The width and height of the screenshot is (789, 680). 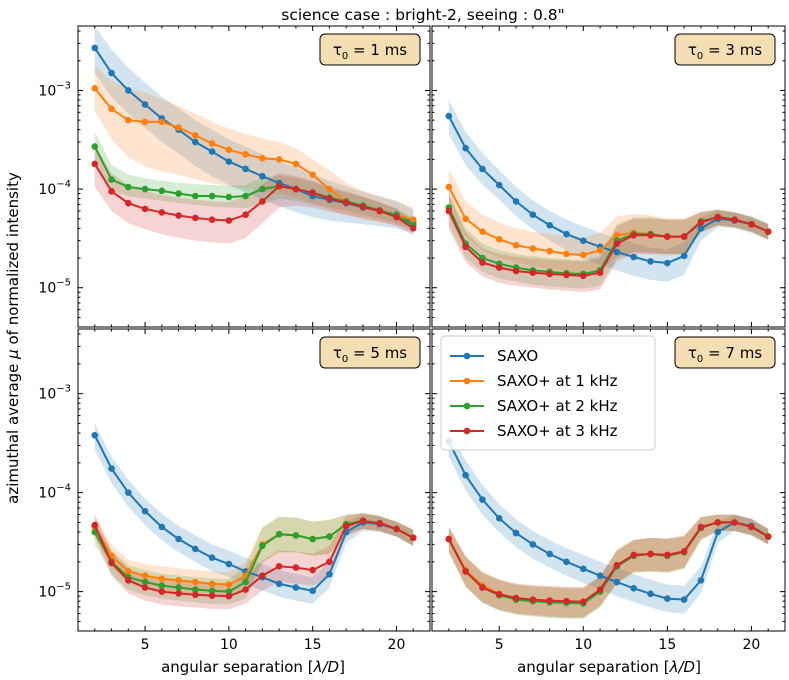 I want to click on y-tick-label: 10⁻⁴, so click(x=54, y=492).